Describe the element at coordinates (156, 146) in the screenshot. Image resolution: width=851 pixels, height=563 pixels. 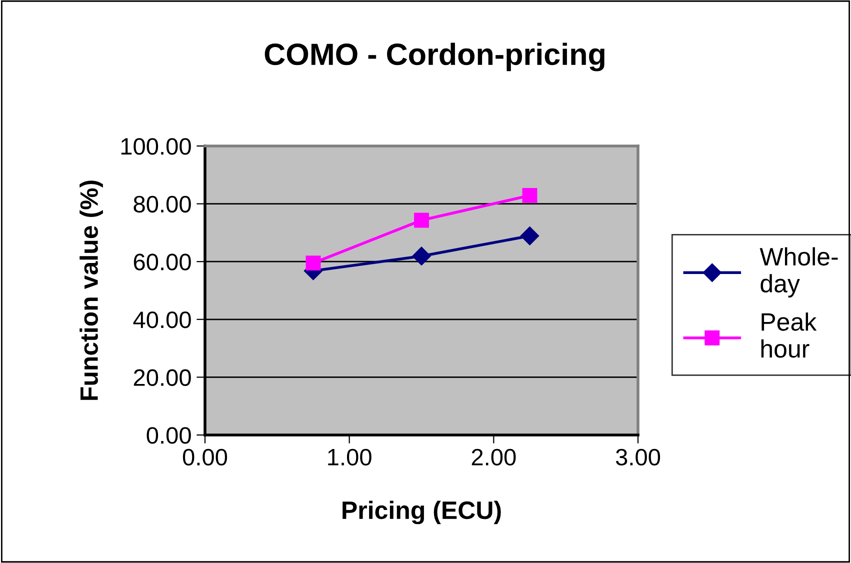
I see `y-tick-label: 100.00` at that location.